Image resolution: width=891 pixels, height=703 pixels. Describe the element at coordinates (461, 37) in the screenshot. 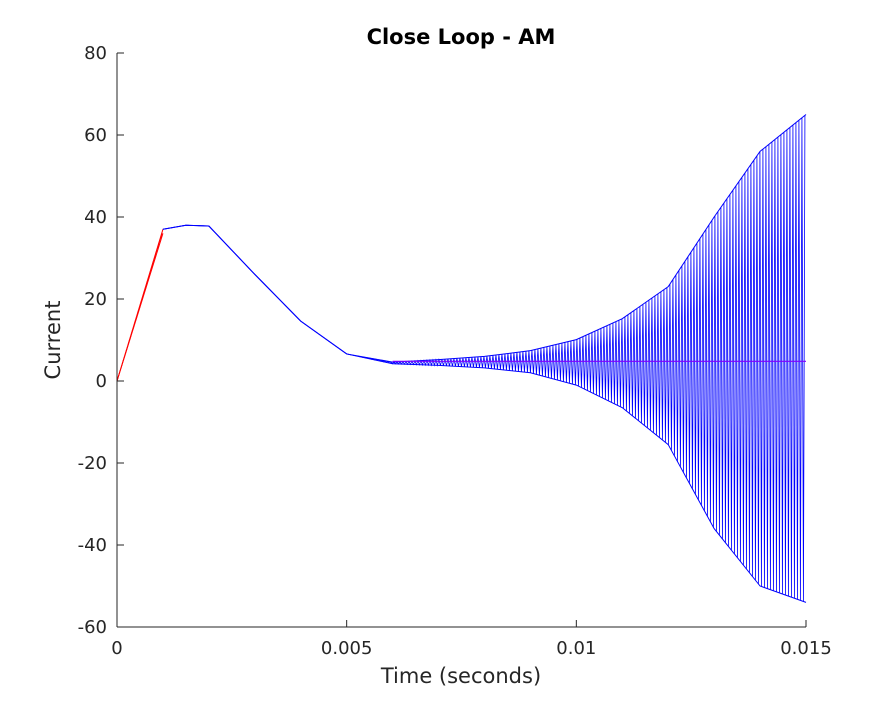

I see `chart-title: Close Loop - AM` at that location.